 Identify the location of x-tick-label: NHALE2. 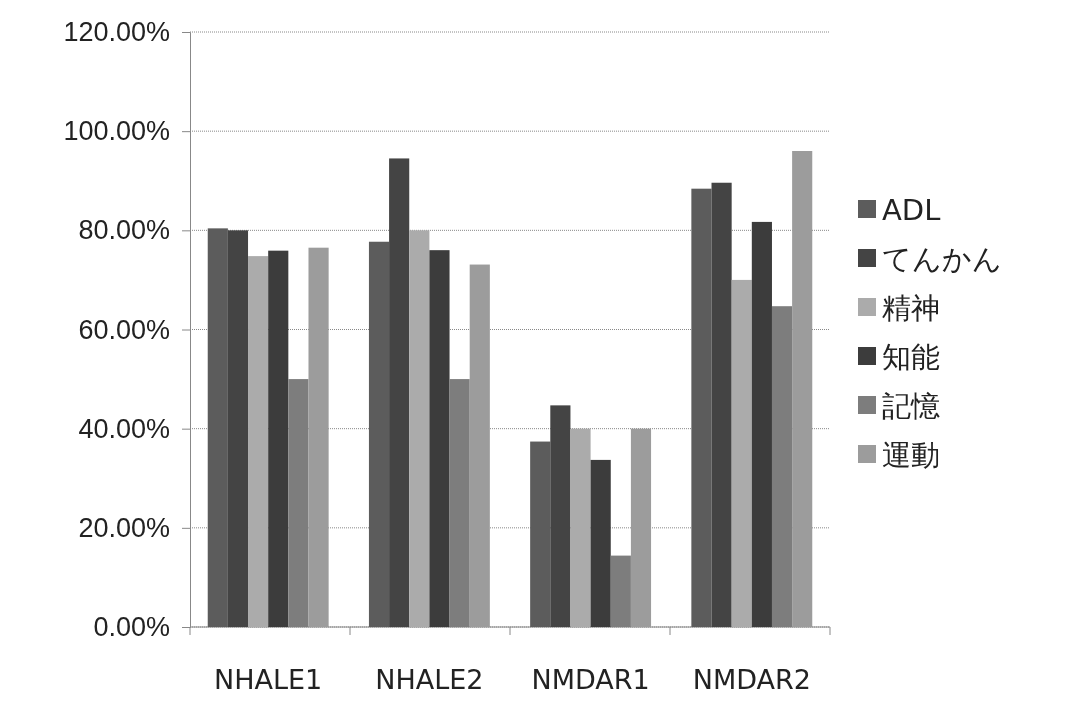
(429, 679).